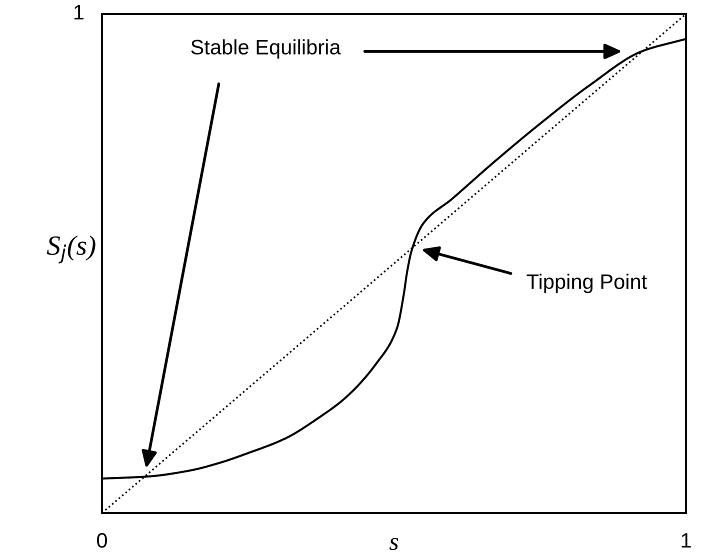  Describe the element at coordinates (266, 49) in the screenshot. I see `annotation: Stable Equilibria` at that location.